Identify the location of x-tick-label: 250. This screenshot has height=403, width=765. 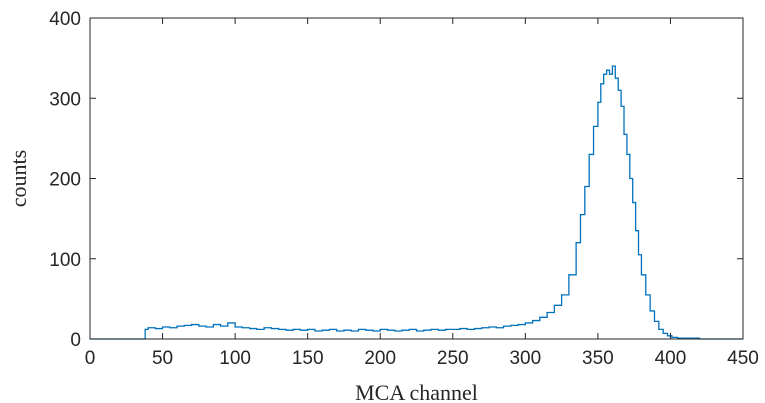
(453, 358).